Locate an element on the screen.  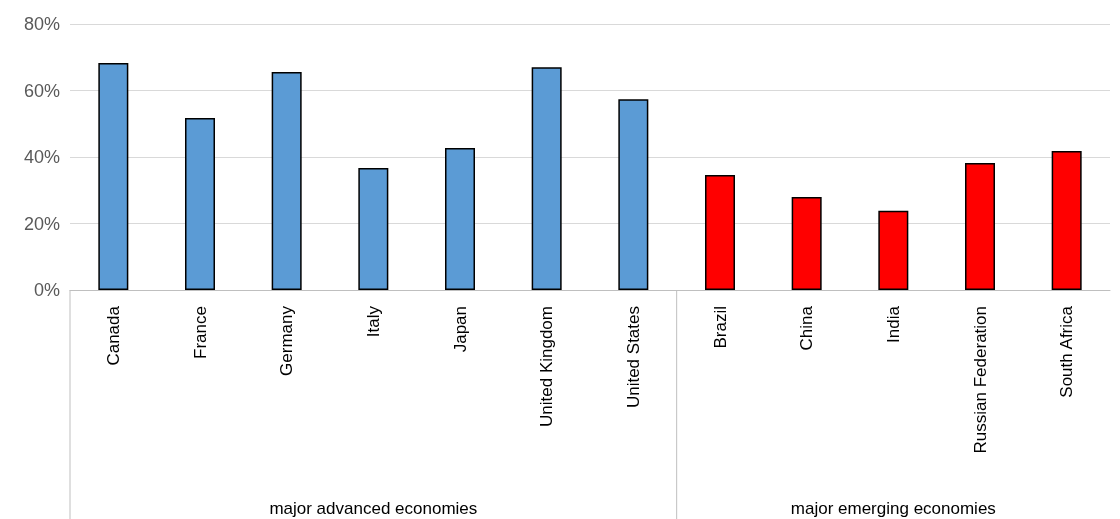
x-tick-label: Italy is located at coordinates (373, 321).